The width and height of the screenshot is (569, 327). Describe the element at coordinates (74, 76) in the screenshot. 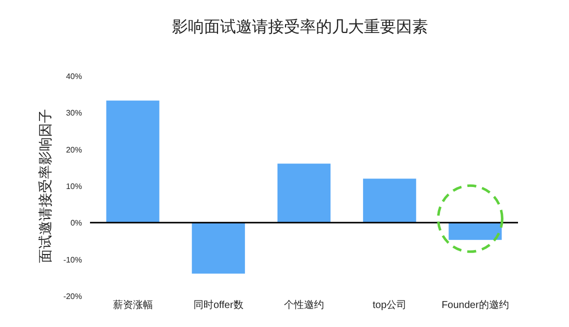

I see `y-tick-label: 40%` at that location.